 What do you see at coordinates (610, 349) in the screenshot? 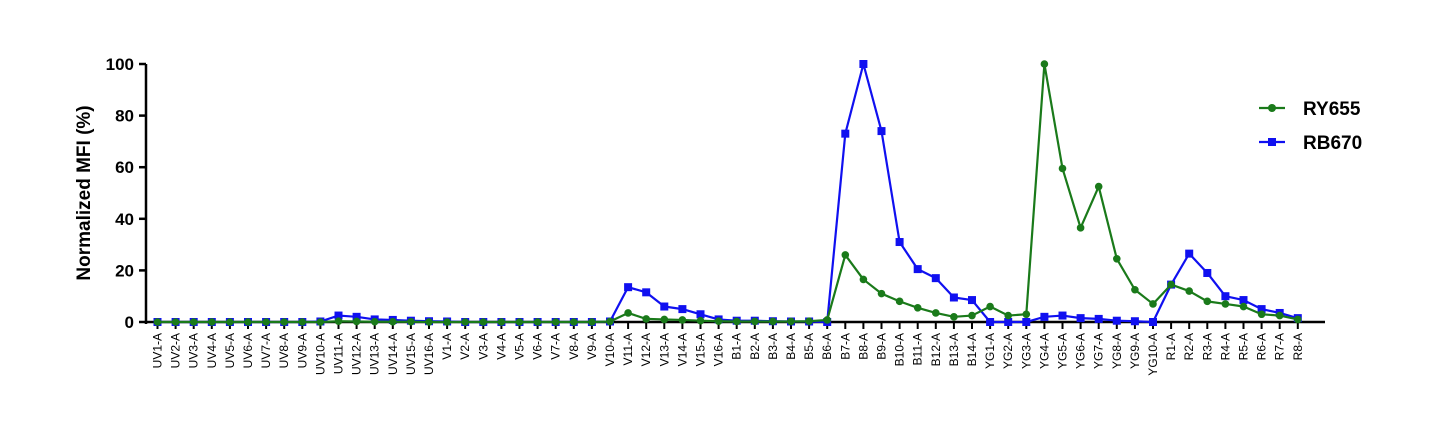
I see `x-tick-label: V10-A` at bounding box center [610, 349].